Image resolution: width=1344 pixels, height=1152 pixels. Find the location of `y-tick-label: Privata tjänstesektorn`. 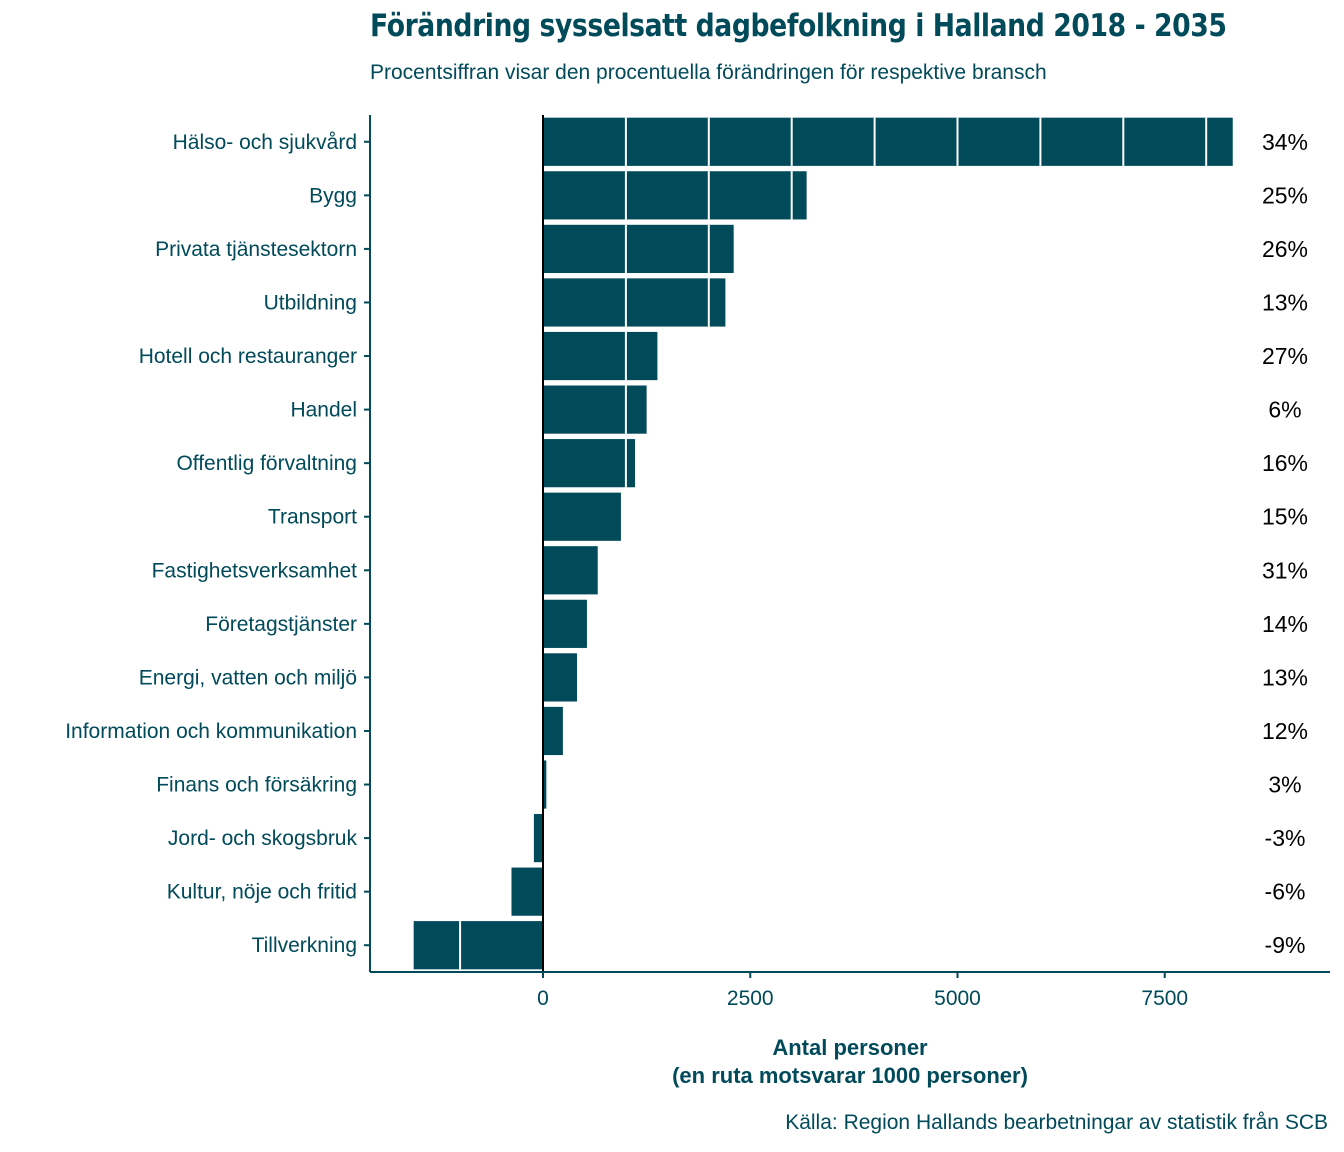

y-tick-label: Privata tjänstesektorn is located at coordinates (256, 249).